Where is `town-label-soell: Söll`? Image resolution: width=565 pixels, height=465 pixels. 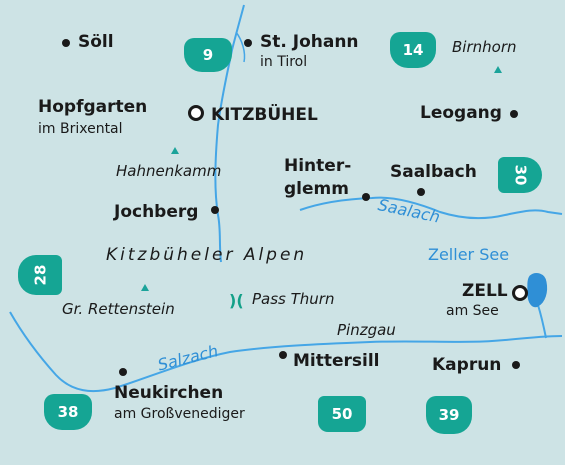
town-label-soell: Söll is located at coordinates (96, 42).